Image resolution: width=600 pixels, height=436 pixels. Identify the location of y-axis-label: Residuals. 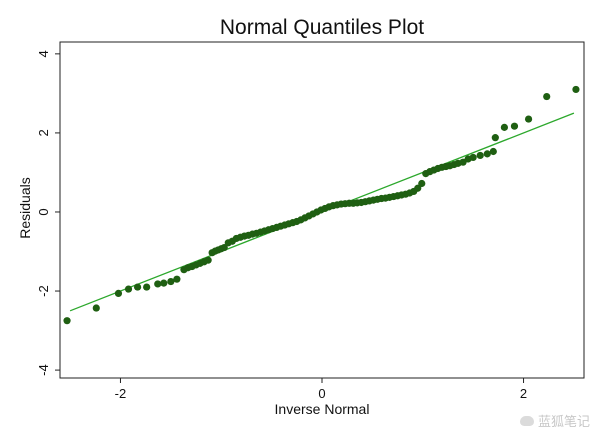
(25, 207).